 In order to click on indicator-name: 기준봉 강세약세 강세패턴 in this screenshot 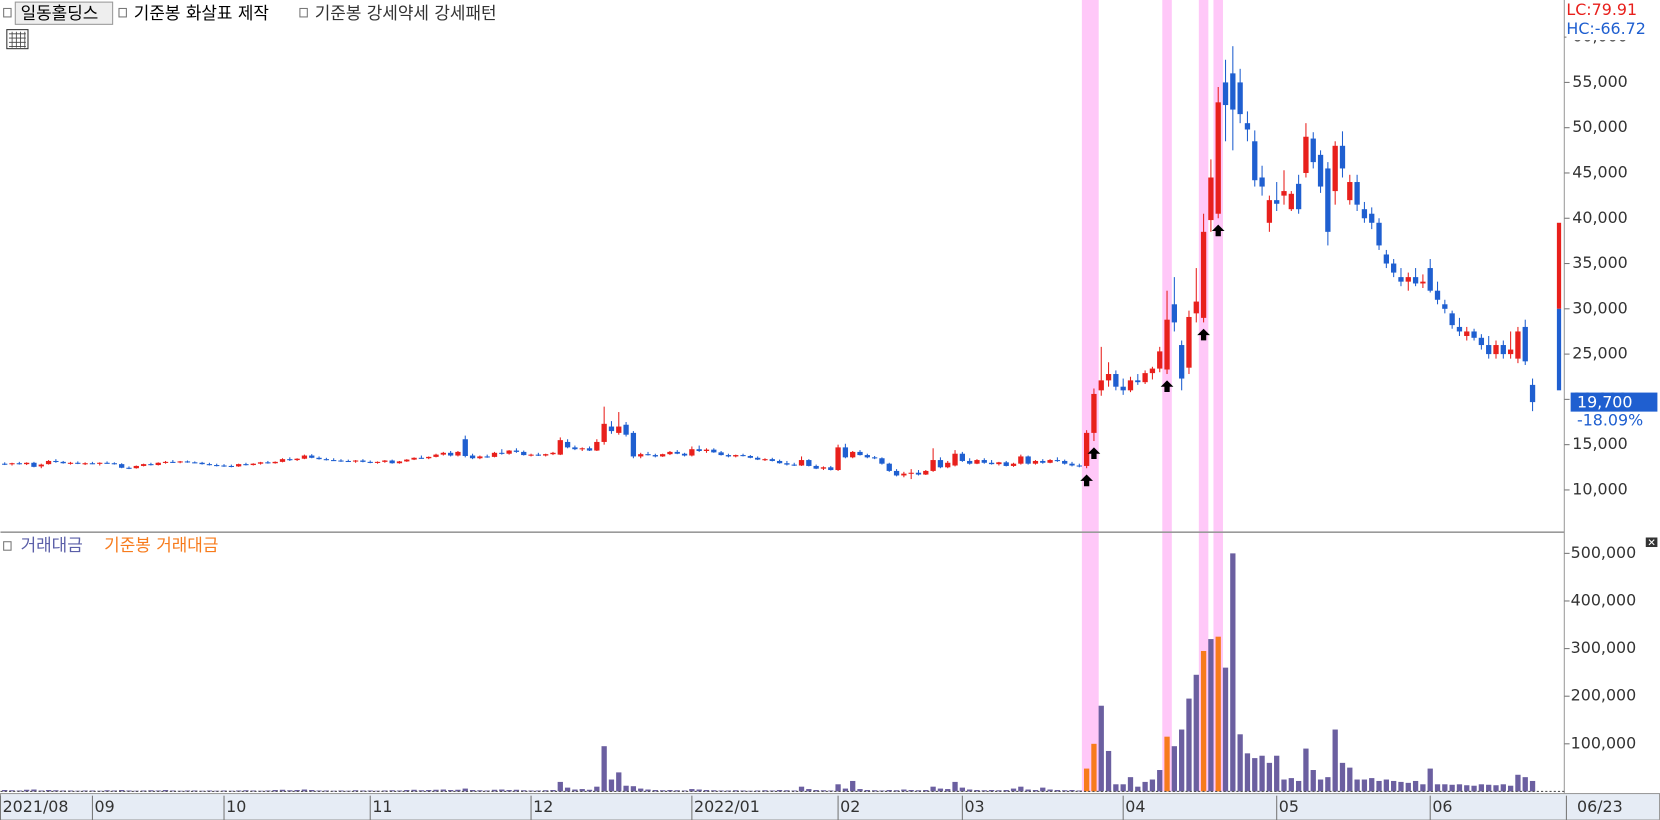, I will do `click(406, 13)`.